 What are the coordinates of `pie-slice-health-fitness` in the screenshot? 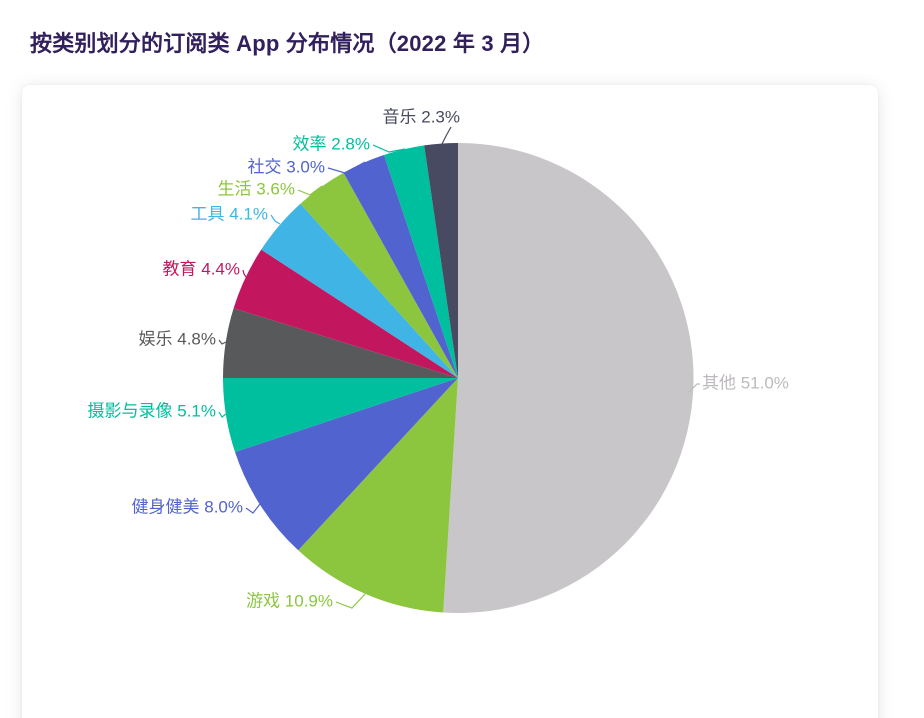 It's located at (346, 464).